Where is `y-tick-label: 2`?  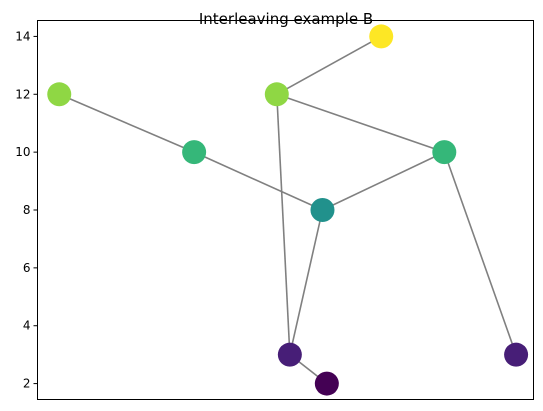 y-tick-label: 2 is located at coordinates (27, 384).